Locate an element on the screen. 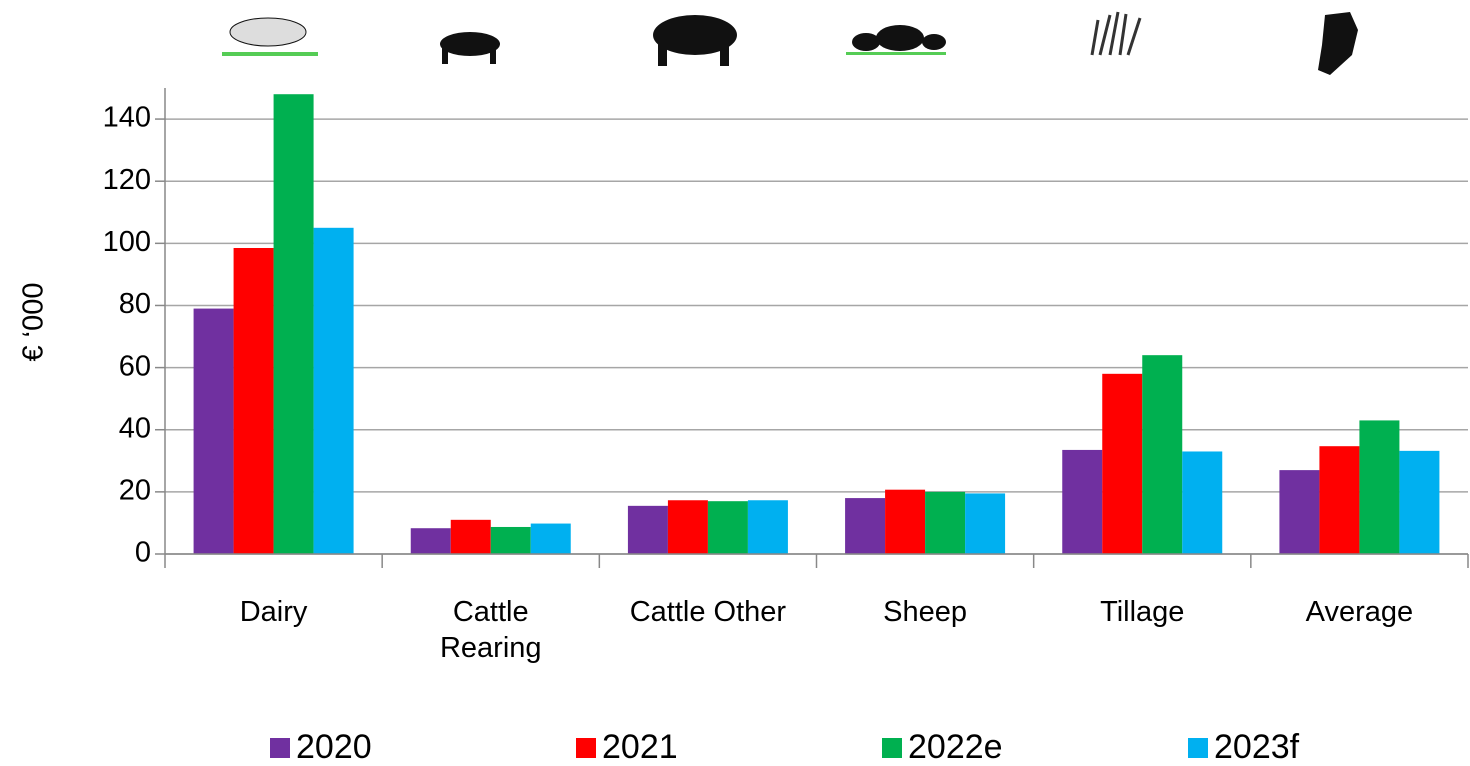 The width and height of the screenshot is (1470, 766). x-tick-label: Dairy is located at coordinates (273, 612).